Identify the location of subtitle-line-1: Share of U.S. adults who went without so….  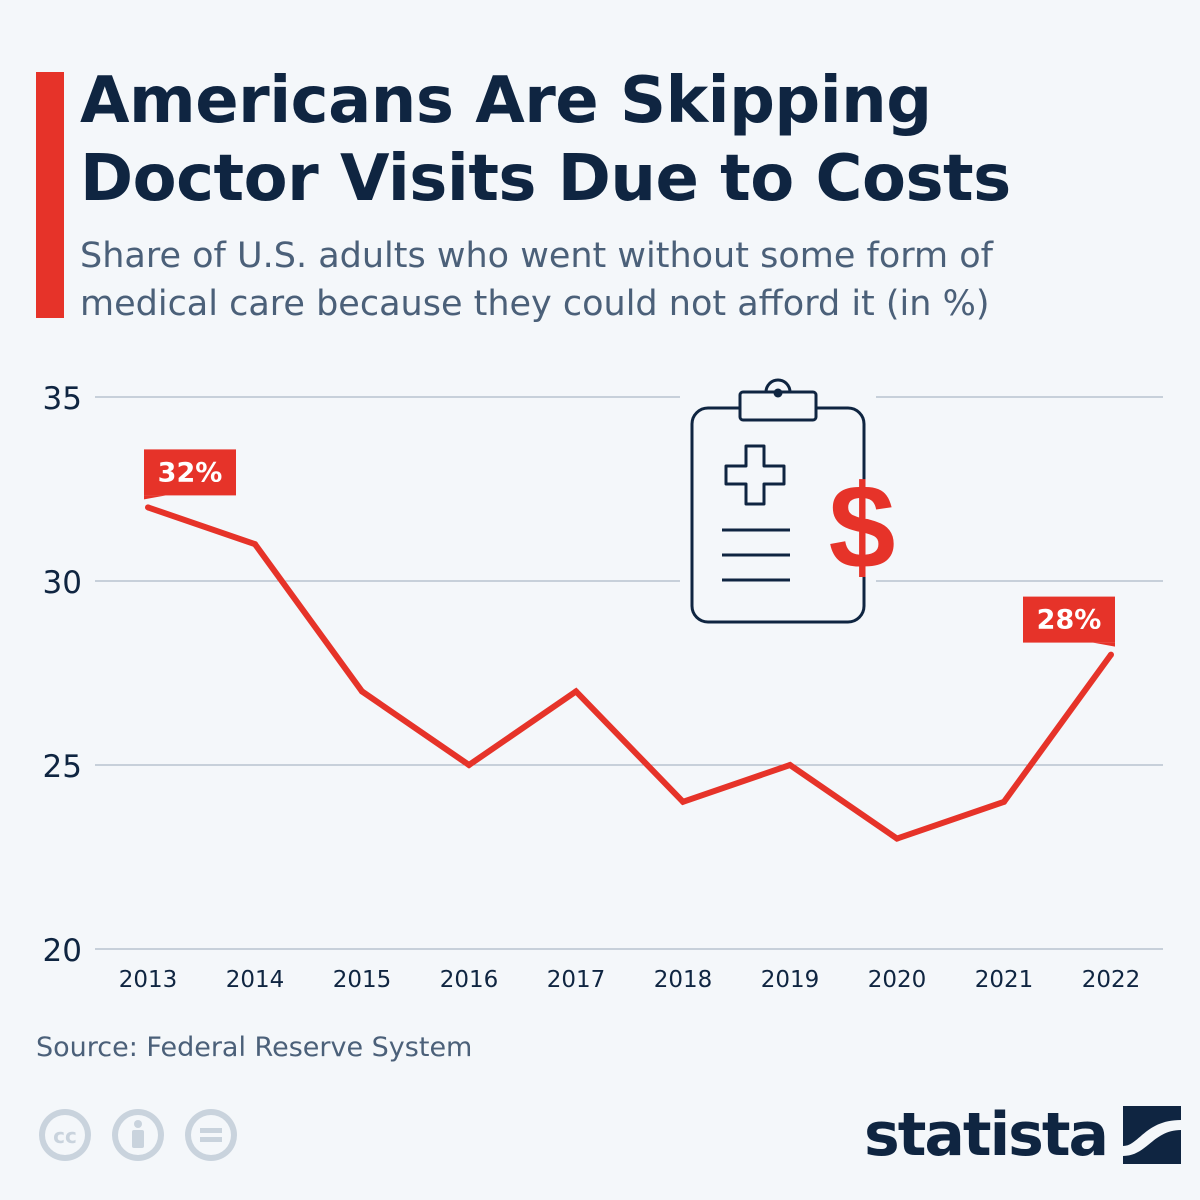
(536, 256).